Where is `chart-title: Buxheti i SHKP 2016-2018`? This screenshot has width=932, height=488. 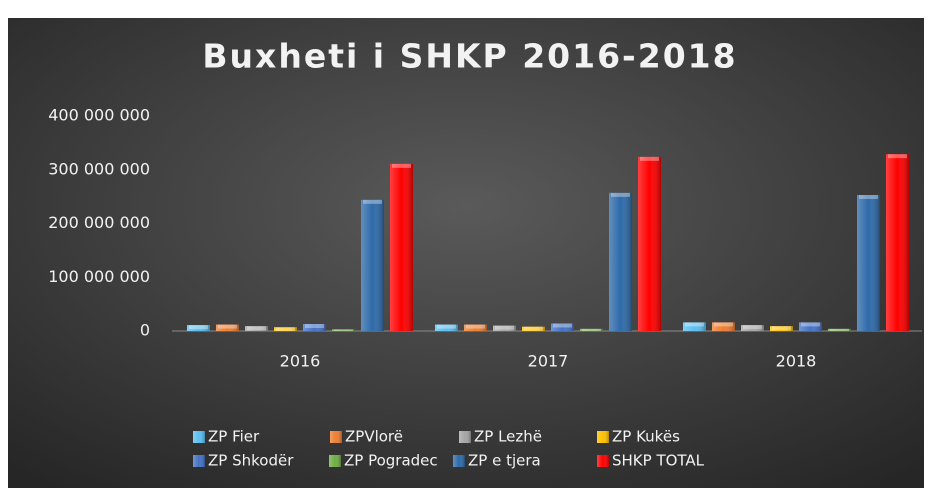 chart-title: Buxheti i SHKP 2016-2018 is located at coordinates (469, 56).